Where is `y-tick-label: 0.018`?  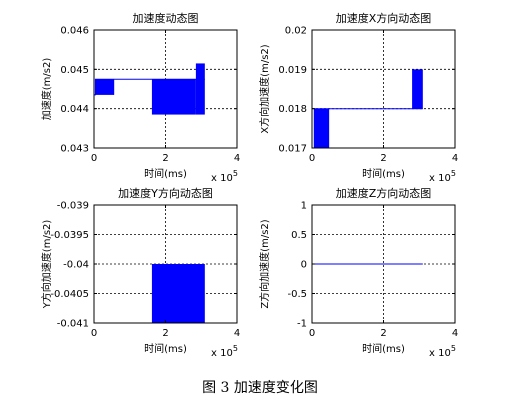 y-tick-label: 0.018 is located at coordinates (292, 109).